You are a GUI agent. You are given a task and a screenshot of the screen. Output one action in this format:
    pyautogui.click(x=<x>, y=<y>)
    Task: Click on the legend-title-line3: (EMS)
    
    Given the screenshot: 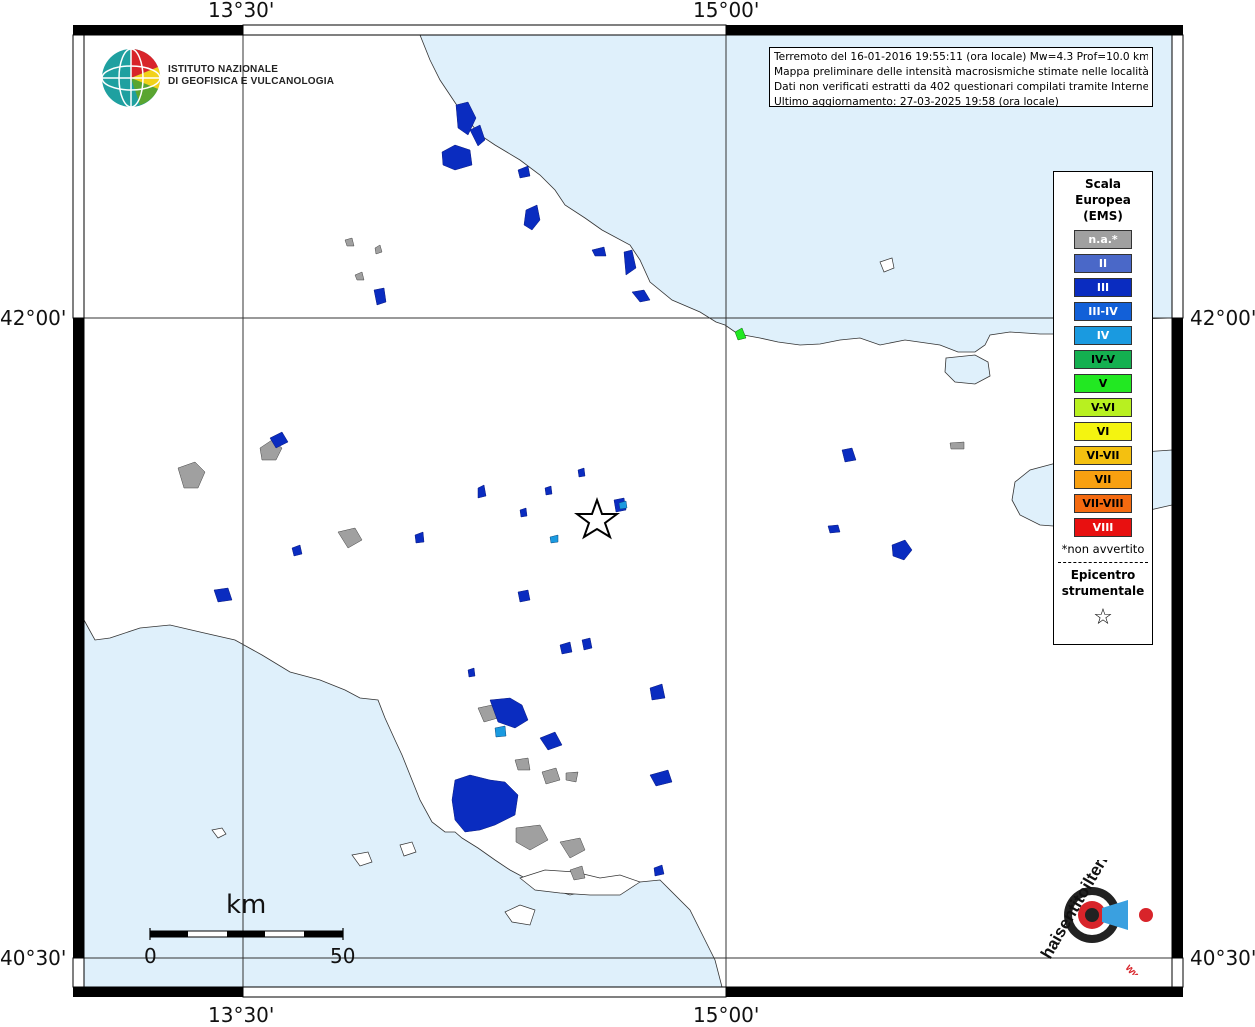 What is the action you would take?
    pyautogui.click(x=1103, y=216)
    